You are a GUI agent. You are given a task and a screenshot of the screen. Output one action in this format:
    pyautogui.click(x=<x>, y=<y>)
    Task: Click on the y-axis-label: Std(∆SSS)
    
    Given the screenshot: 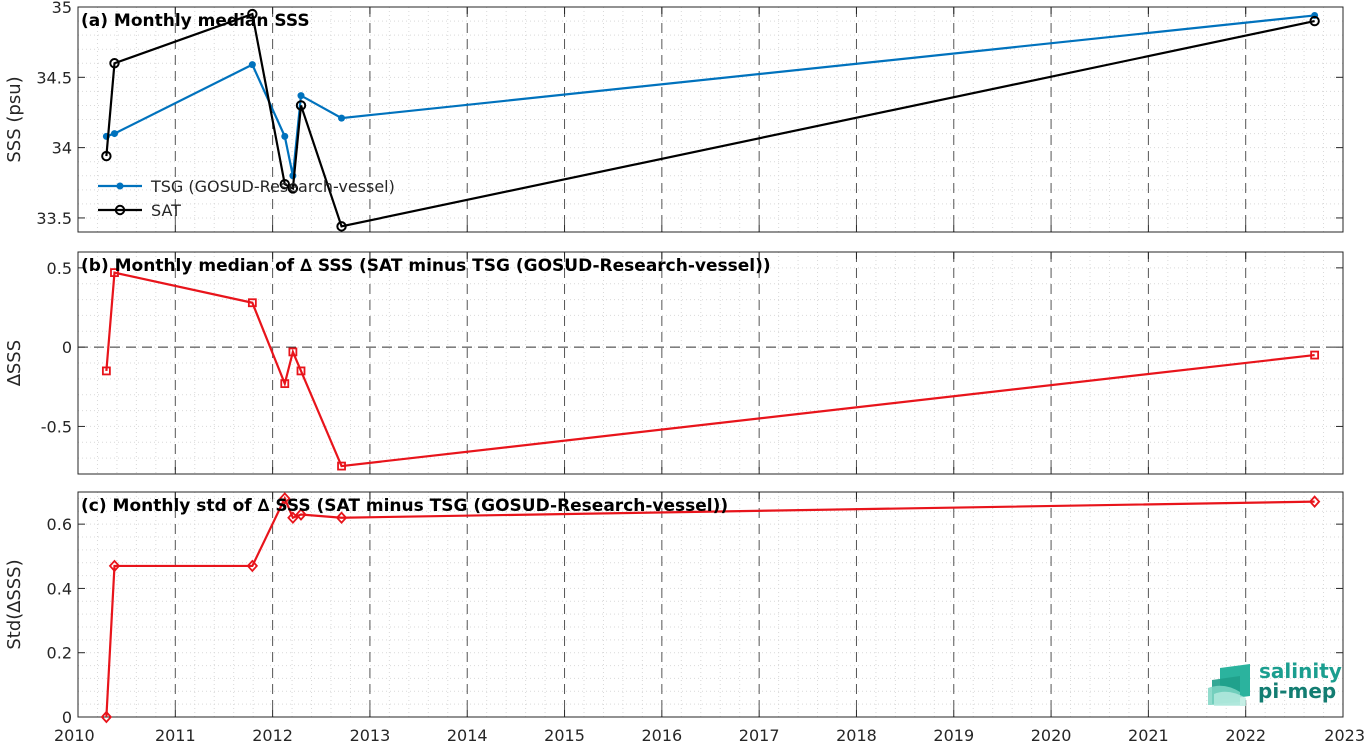 What is the action you would take?
    pyautogui.click(x=14, y=604)
    